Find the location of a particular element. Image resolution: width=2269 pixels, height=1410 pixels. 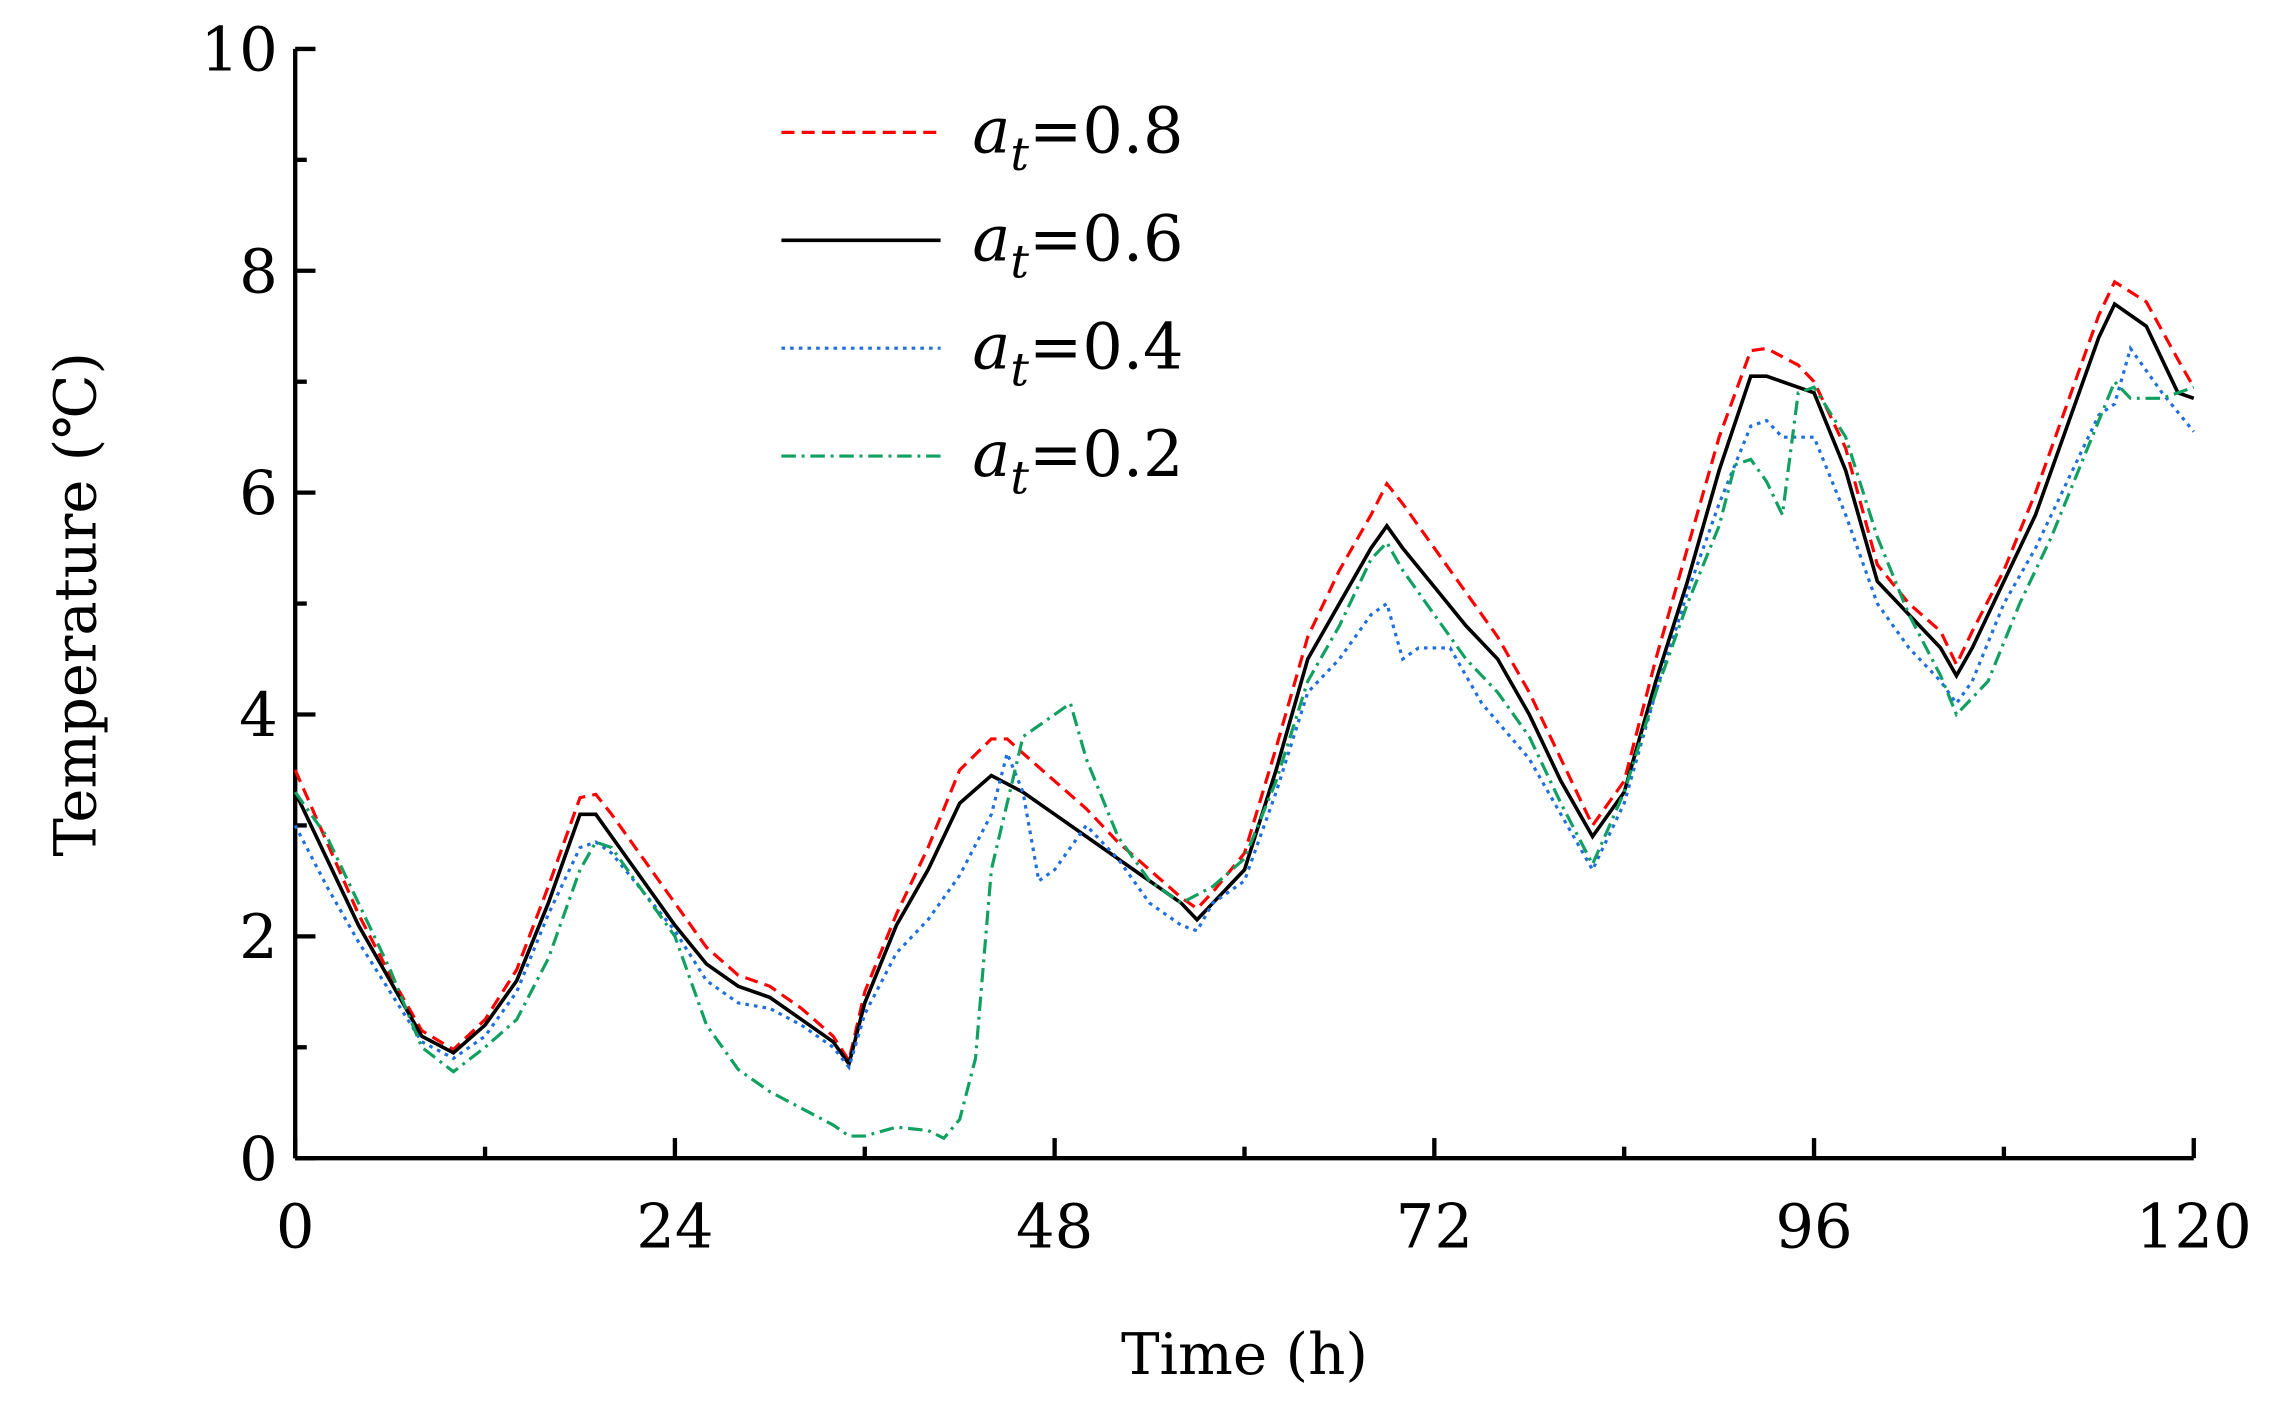

legend-text: at=0.4 is located at coordinates (1077, 352).